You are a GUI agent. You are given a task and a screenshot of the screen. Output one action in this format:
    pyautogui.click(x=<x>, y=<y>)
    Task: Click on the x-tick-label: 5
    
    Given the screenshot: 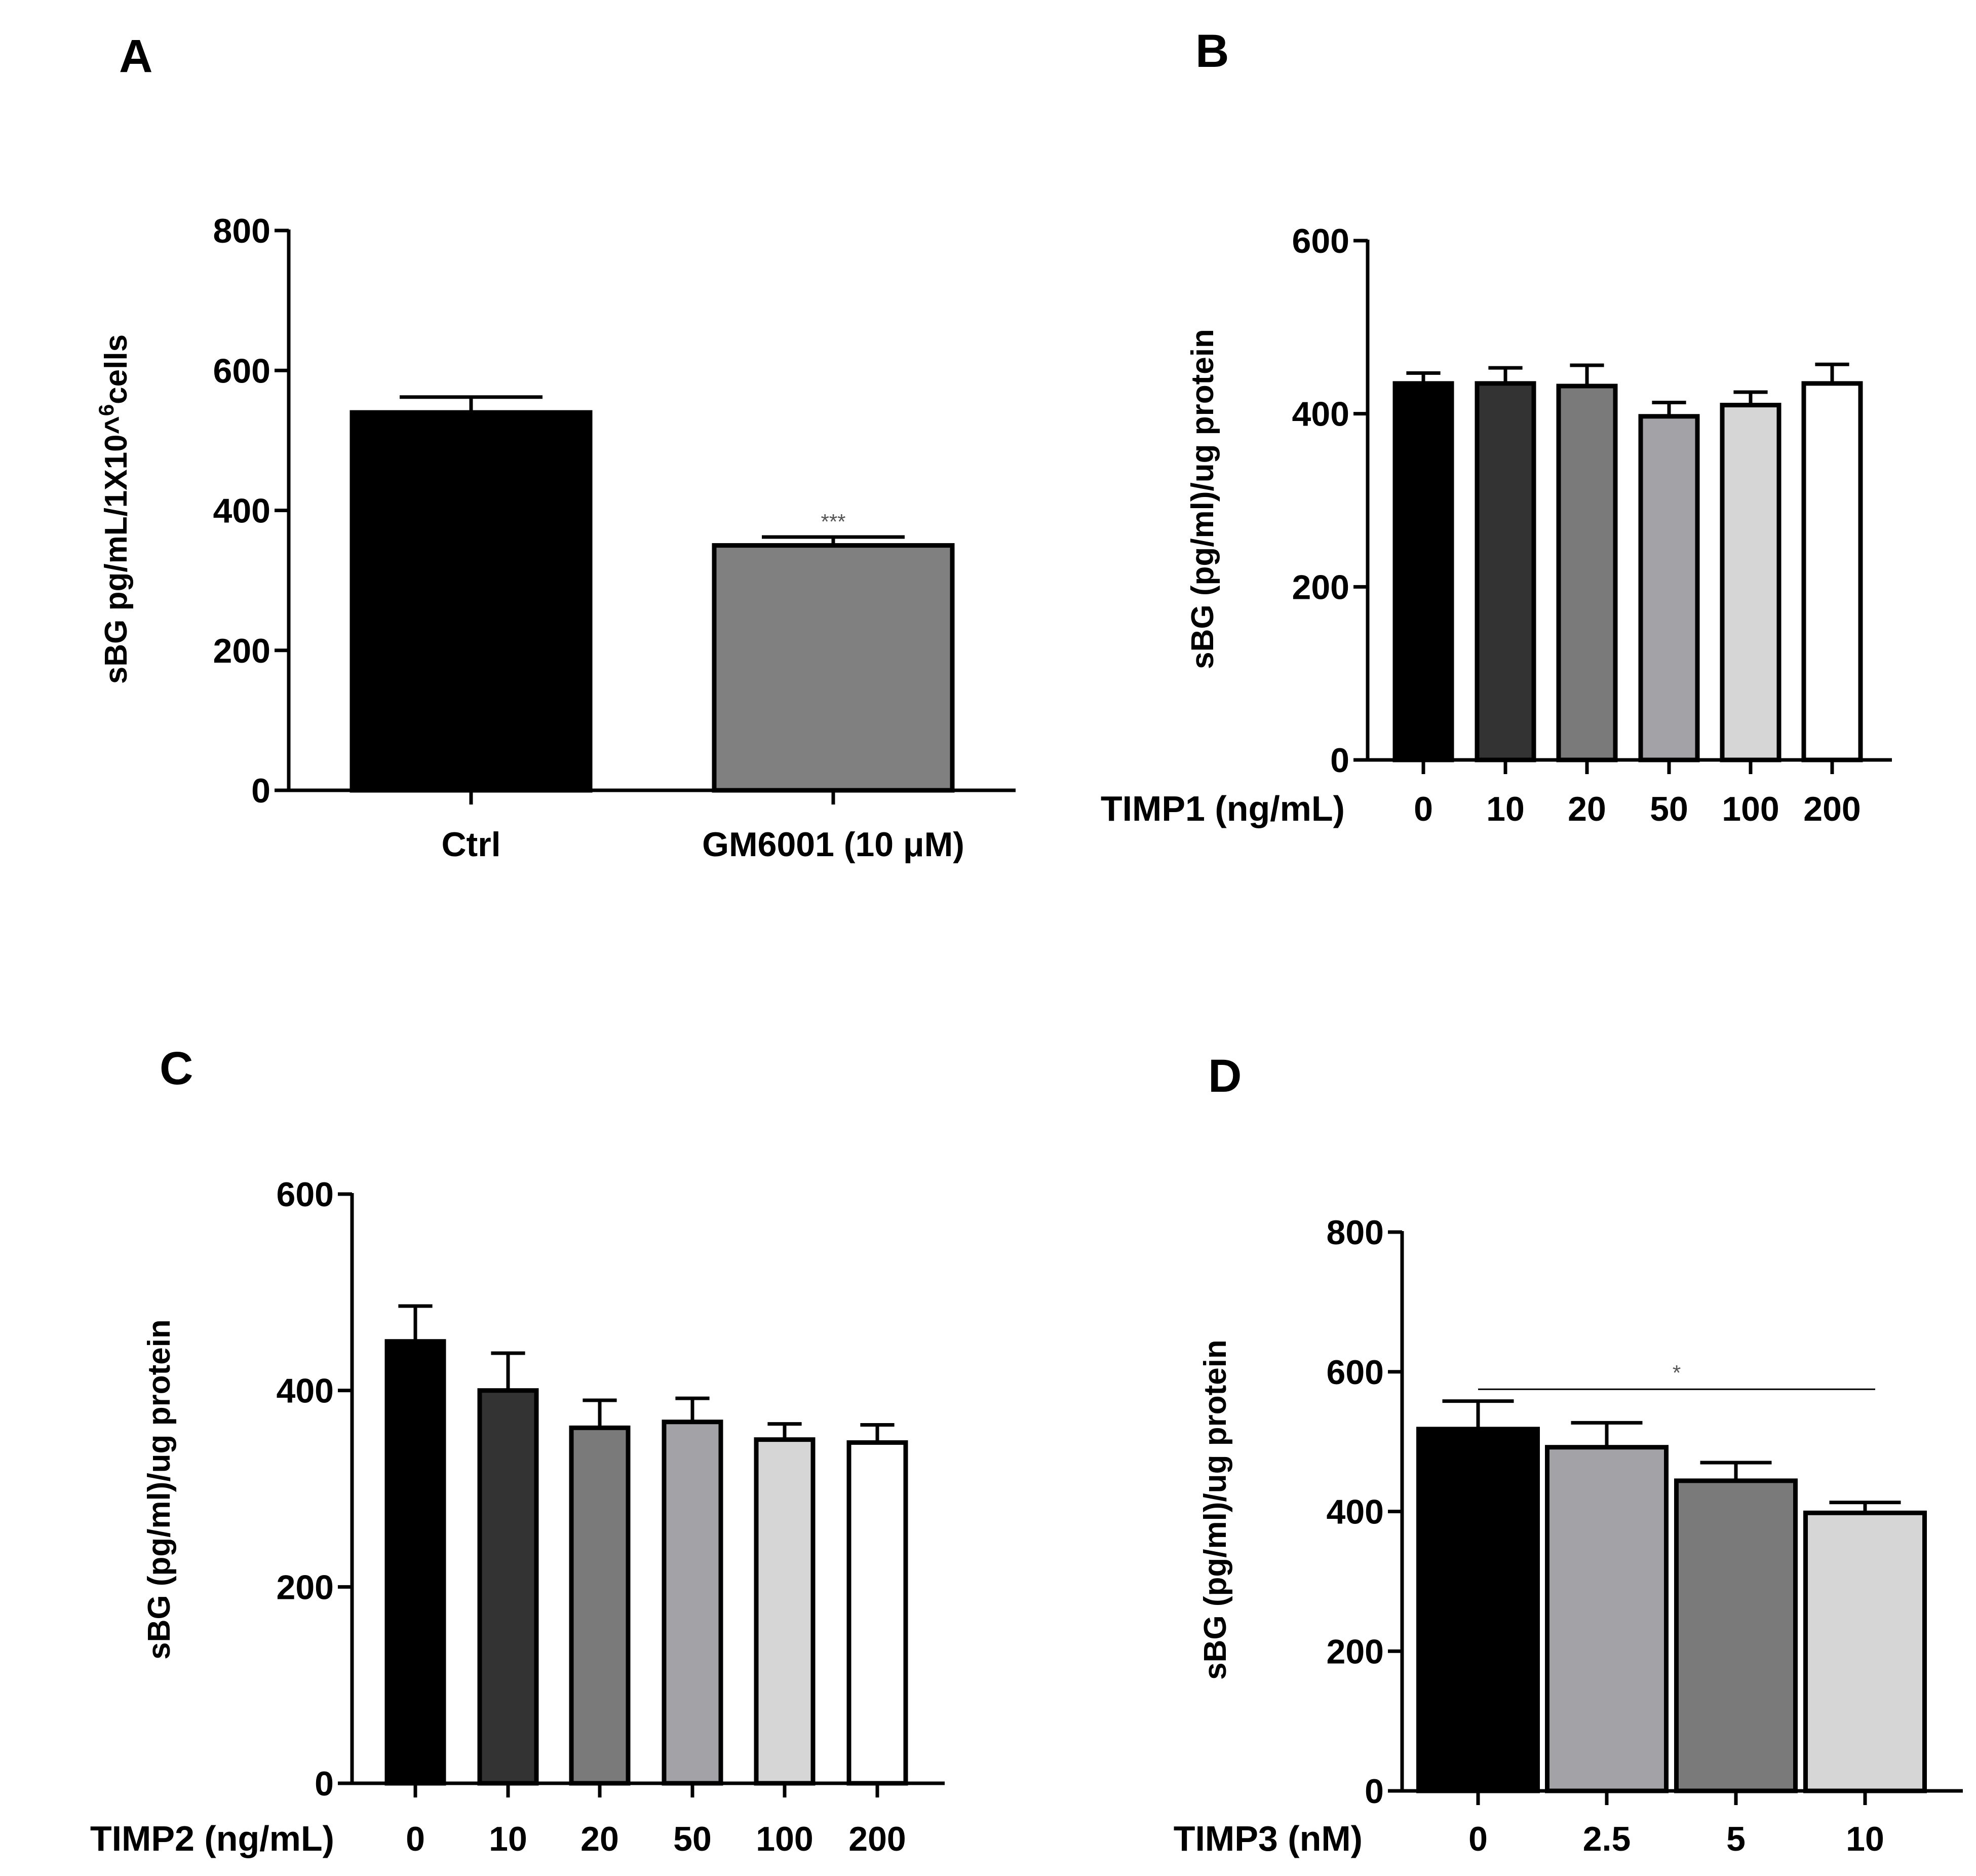 What is the action you would take?
    pyautogui.click(x=1736, y=1839)
    